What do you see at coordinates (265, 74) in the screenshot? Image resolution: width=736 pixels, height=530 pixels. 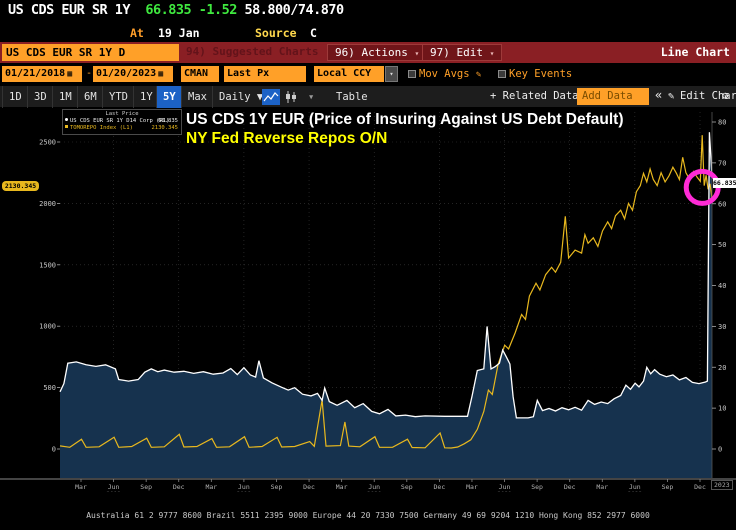 I see `price-field: Last Px` at bounding box center [265, 74].